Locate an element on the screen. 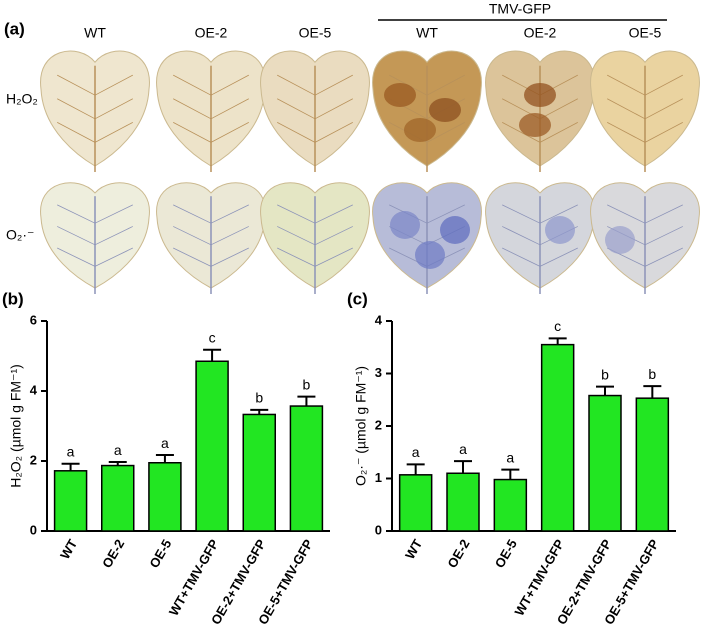  column-label: OE-5 is located at coordinates (645, 33).